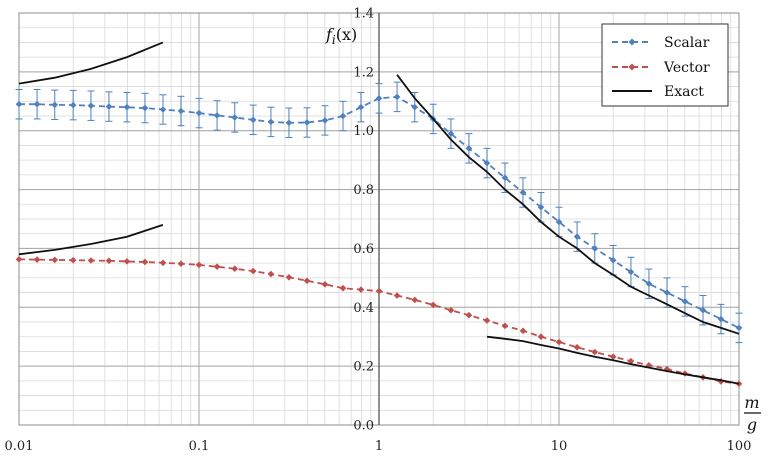  Describe the element at coordinates (363, 220) in the screenshot. I see `y-tick-labels: 0.0 0.2 0.4 0.6 0.8 1.0 1.2 1.4` at that location.